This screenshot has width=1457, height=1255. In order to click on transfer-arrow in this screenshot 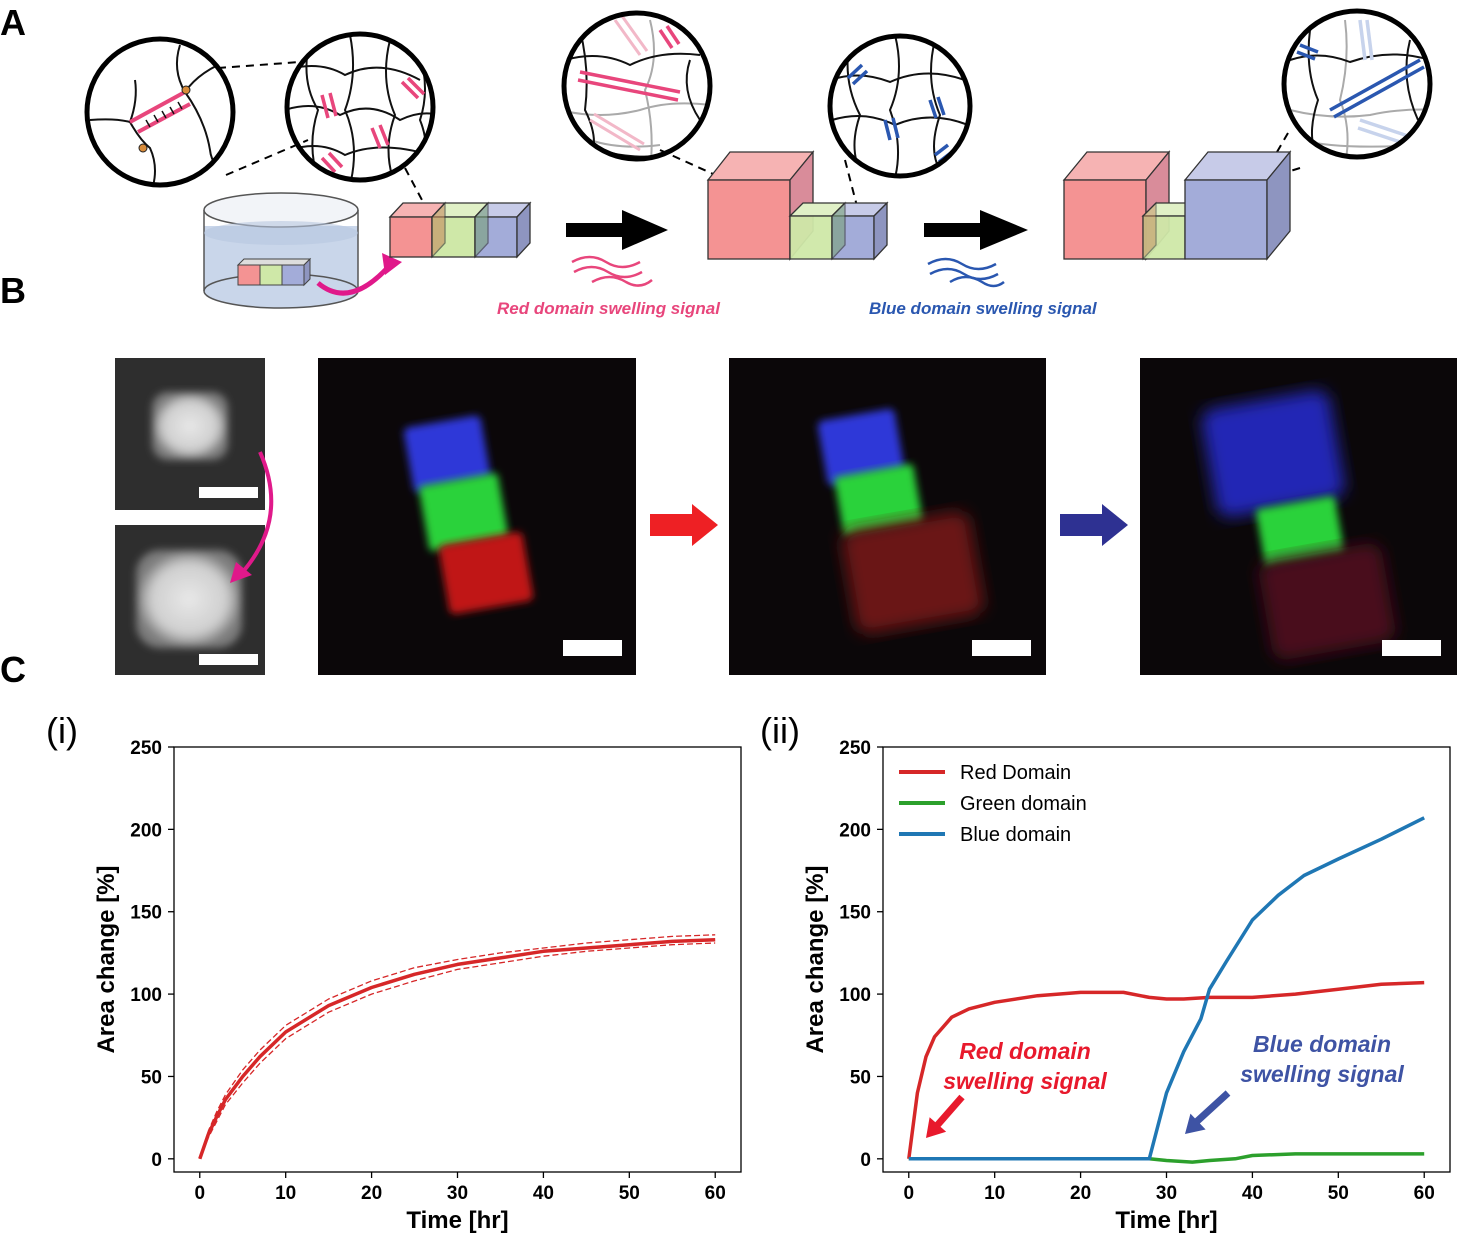, I will do `click(354, 279)`.